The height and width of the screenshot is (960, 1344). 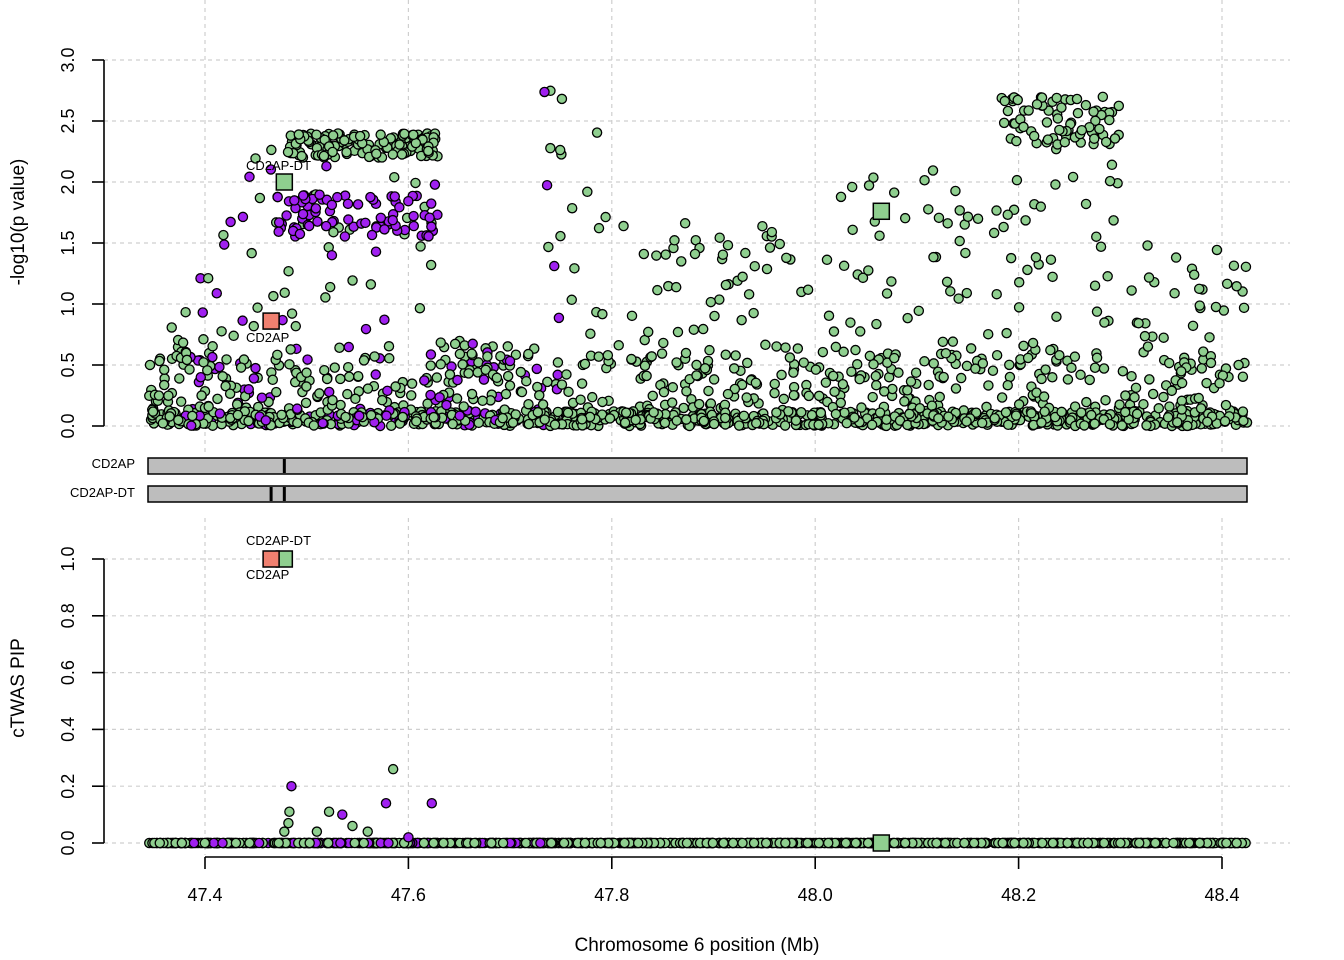 What do you see at coordinates (68, 729) in the screenshot?
I see `bottom-y-tick-label: 0.4` at bounding box center [68, 729].